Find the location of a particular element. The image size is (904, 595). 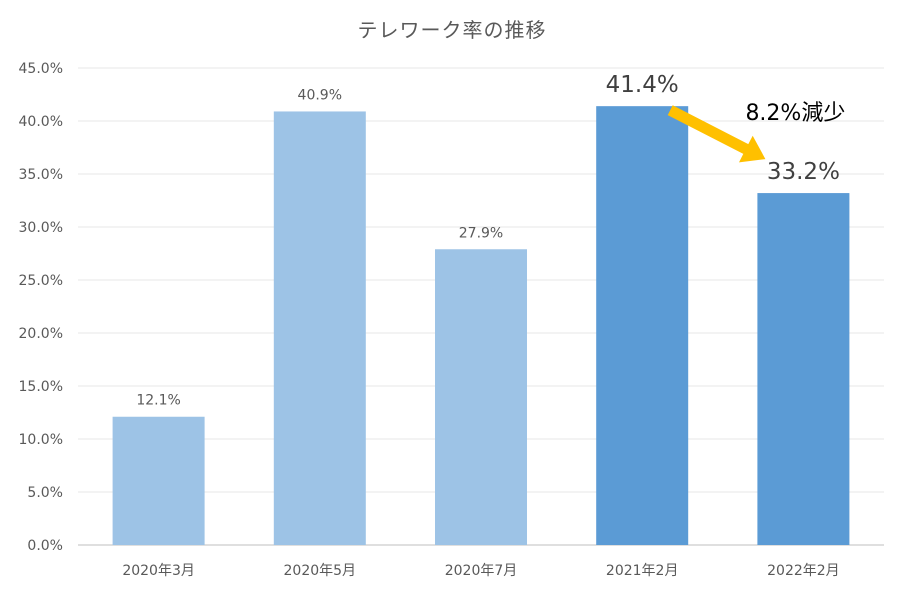

y-tick-label: 20.0% is located at coordinates (41, 334).